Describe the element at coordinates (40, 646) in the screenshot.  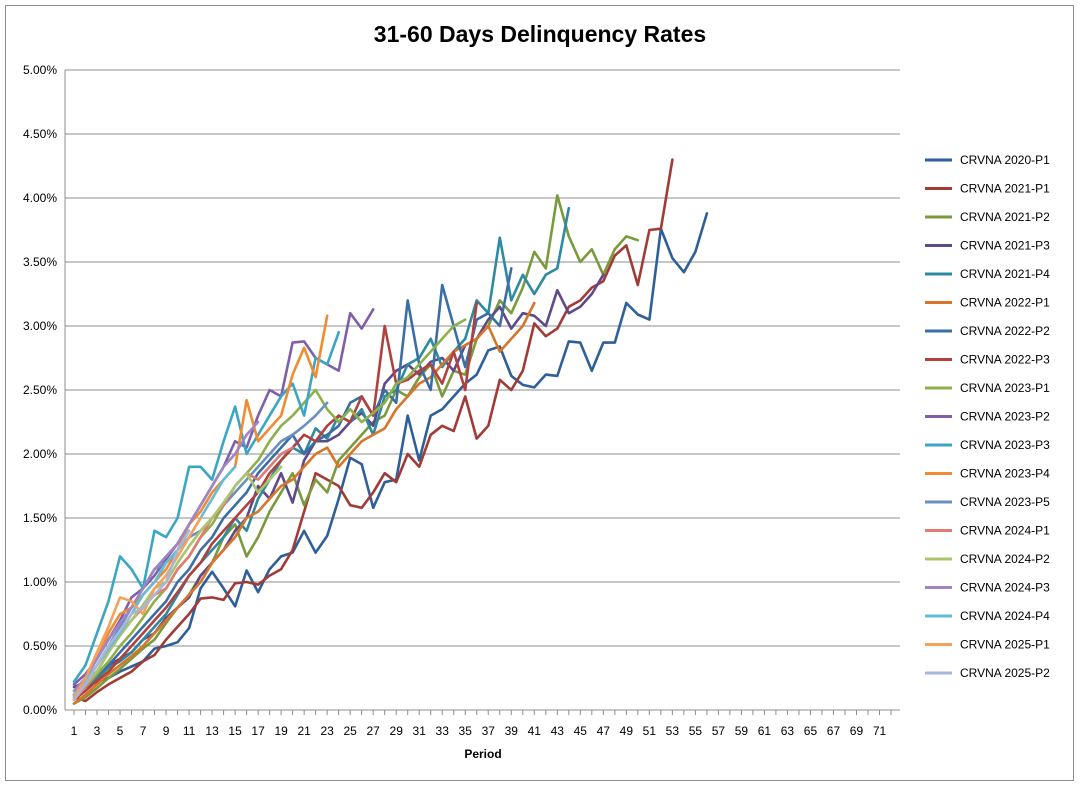
I see `y-tick-label: 0.50%` at that location.